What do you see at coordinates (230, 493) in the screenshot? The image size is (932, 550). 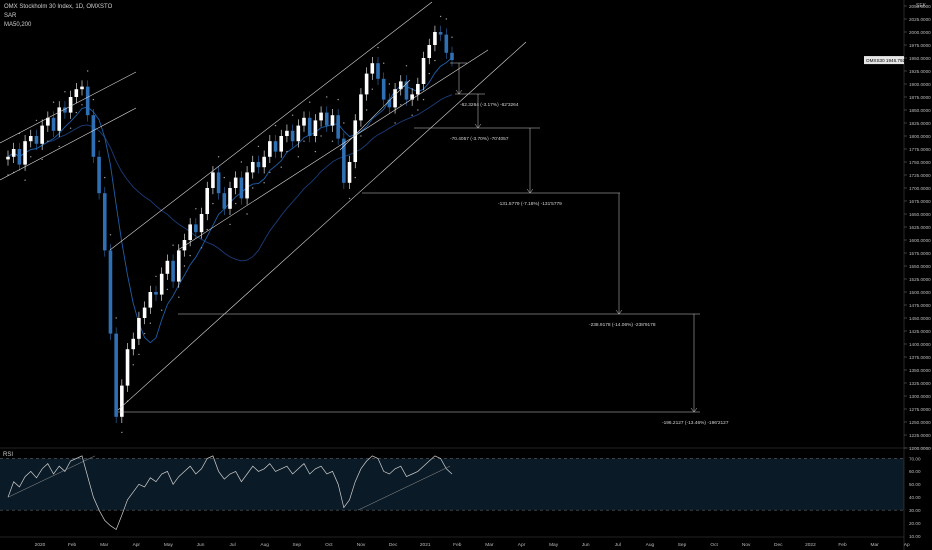 I see `rsi-line` at bounding box center [230, 493].